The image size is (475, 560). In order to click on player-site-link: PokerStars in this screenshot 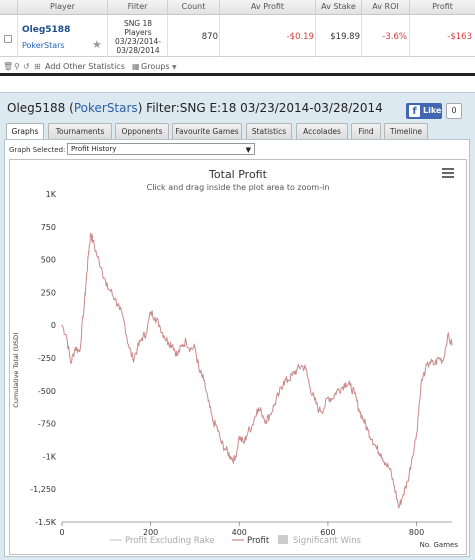, I will do `click(43, 45)`.